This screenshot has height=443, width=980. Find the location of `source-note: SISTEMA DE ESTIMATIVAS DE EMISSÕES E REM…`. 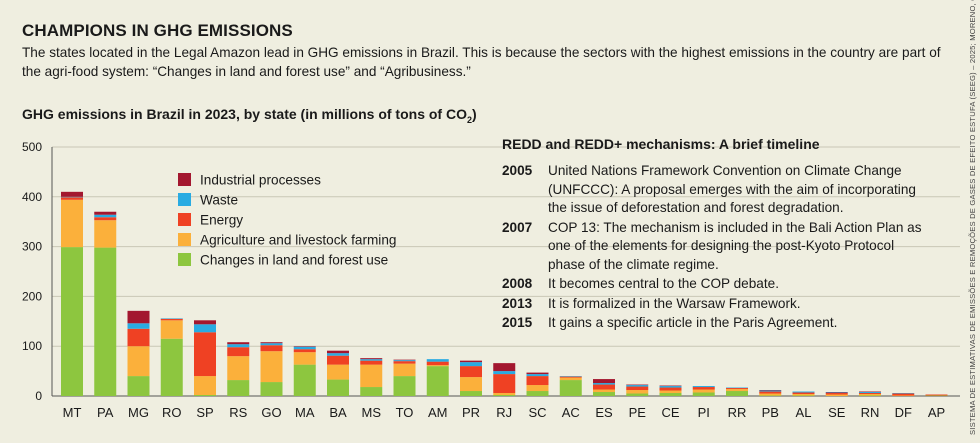

source-note: SISTEMA DE ESTIMATIVAS DE EMISSÕES E REM… is located at coordinates (971, 220).